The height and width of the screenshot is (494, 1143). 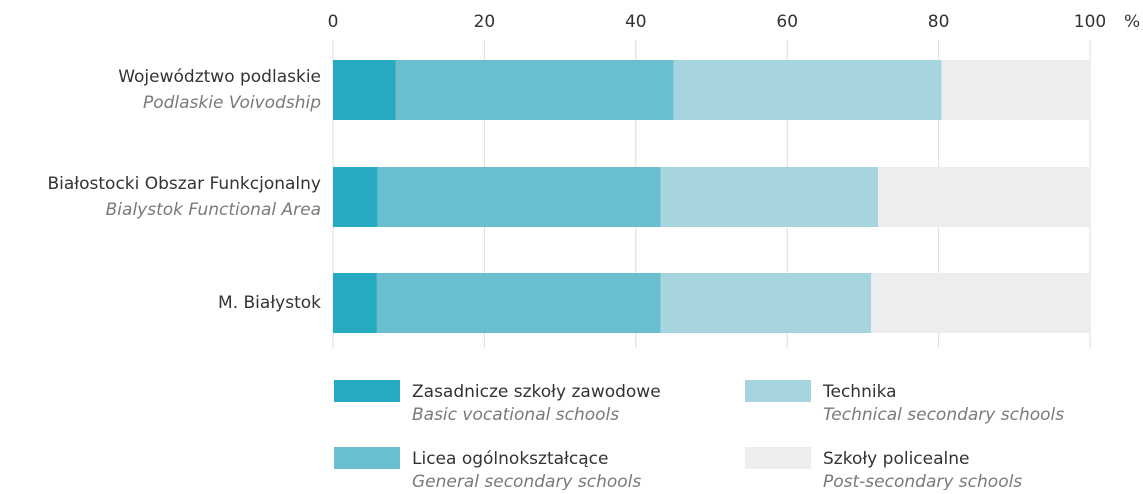 What do you see at coordinates (510, 459) in the screenshot?
I see `legend-label: Licea ogólnokształcące` at bounding box center [510, 459].